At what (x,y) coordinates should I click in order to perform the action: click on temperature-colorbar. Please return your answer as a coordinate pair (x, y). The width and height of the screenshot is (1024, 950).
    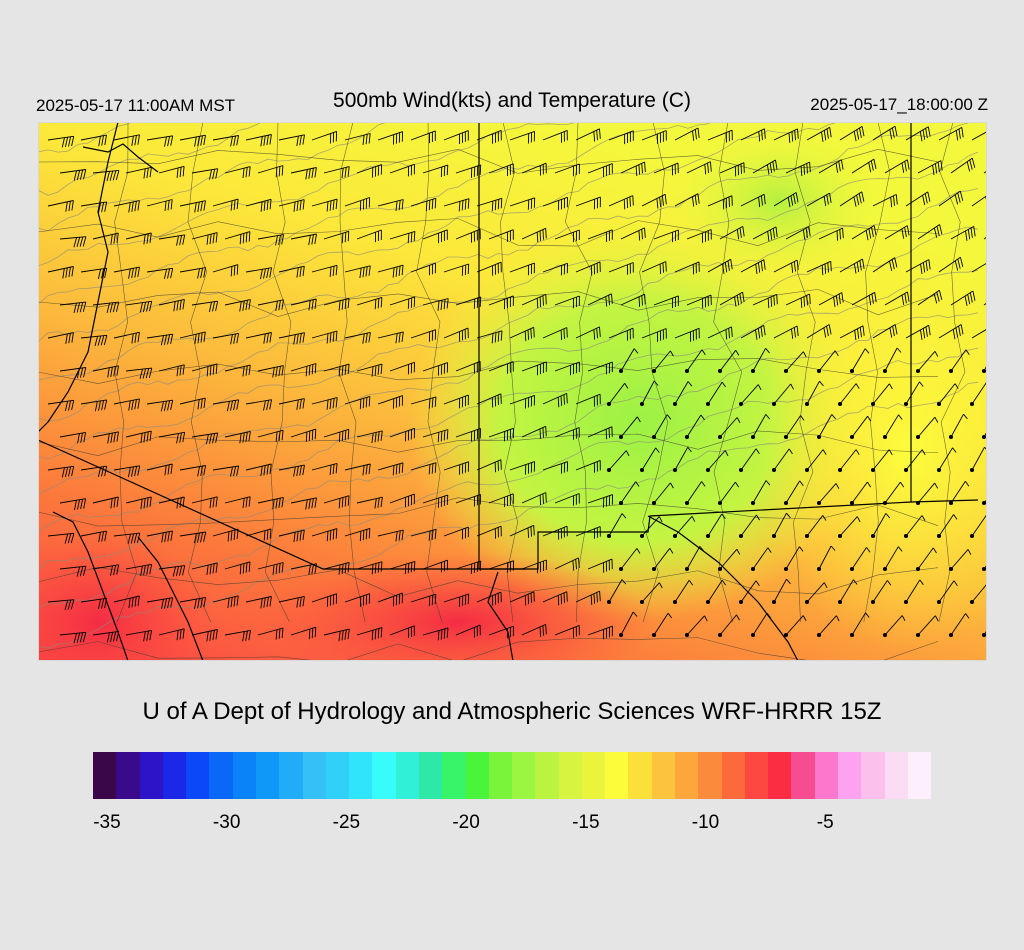
    Looking at the image, I should click on (512, 775).